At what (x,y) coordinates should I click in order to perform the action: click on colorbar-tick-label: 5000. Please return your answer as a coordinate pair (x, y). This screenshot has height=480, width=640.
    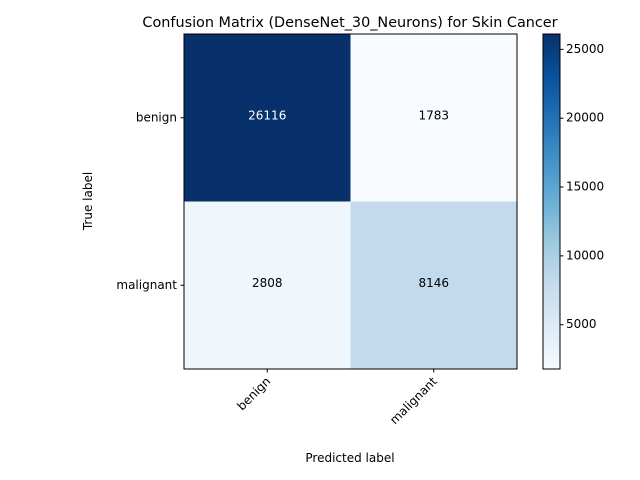
    Looking at the image, I should click on (581, 324).